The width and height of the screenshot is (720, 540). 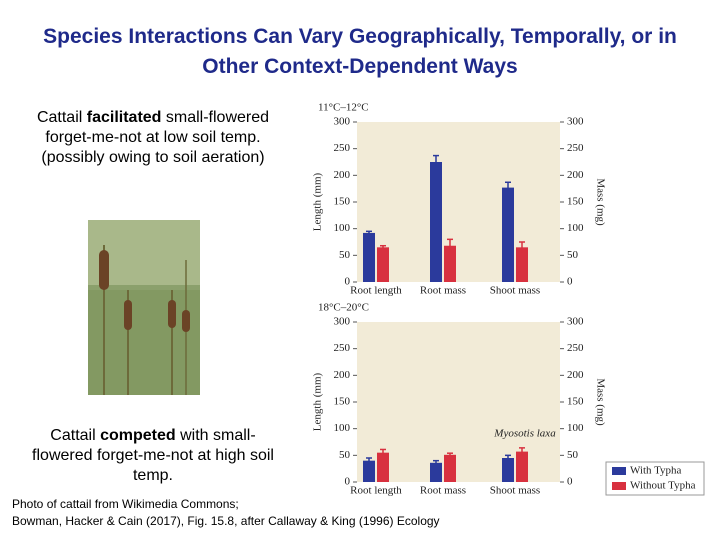 I want to click on text-run: facilitated, so click(x=124, y=117).